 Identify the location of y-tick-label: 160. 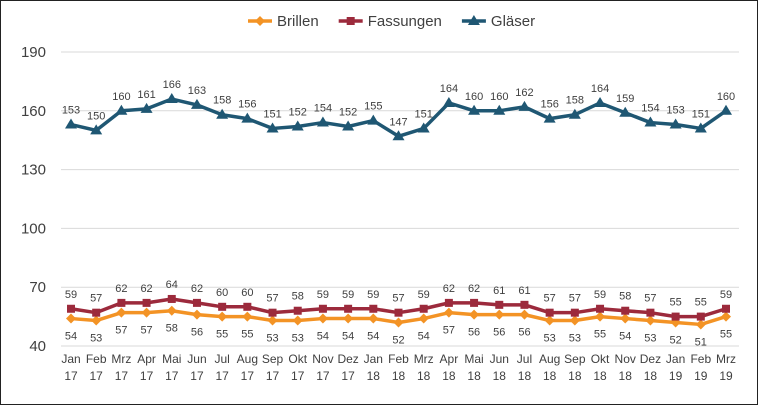
(33, 111).